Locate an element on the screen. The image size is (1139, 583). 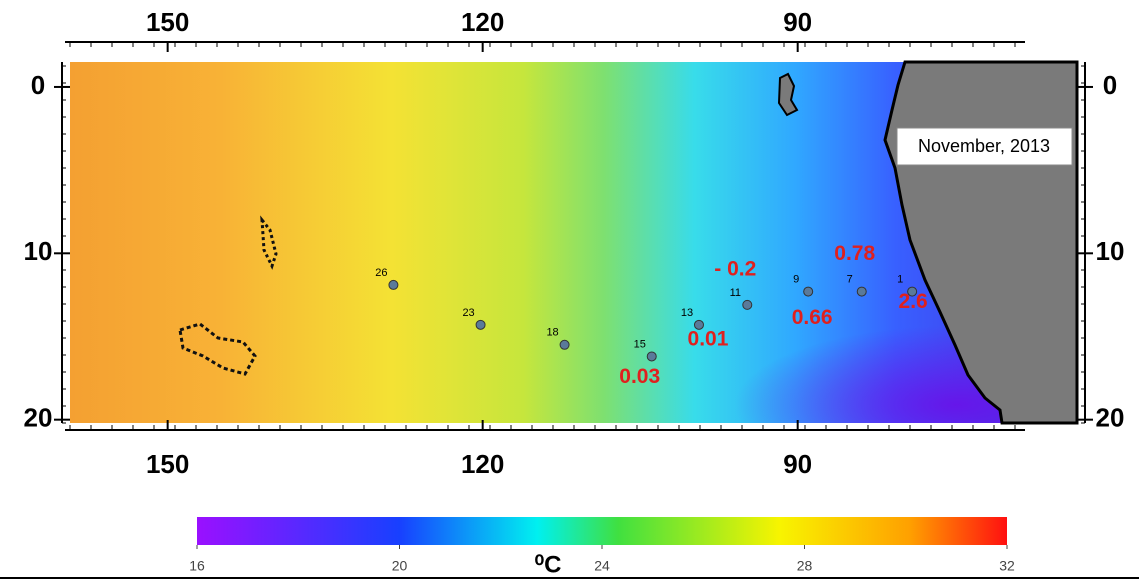
anomaly-label: 0.78 is located at coordinates (854, 253).